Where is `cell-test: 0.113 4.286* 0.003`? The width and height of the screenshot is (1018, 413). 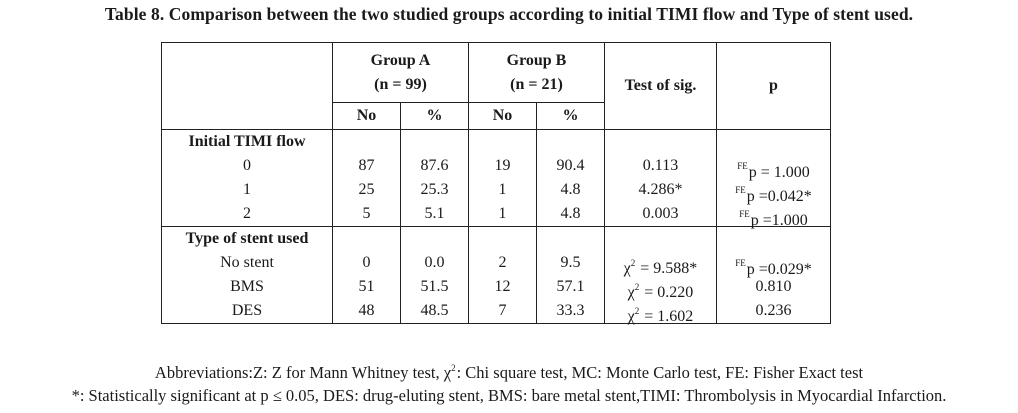 cell-test: 0.113 4.286* 0.003 is located at coordinates (660, 178).